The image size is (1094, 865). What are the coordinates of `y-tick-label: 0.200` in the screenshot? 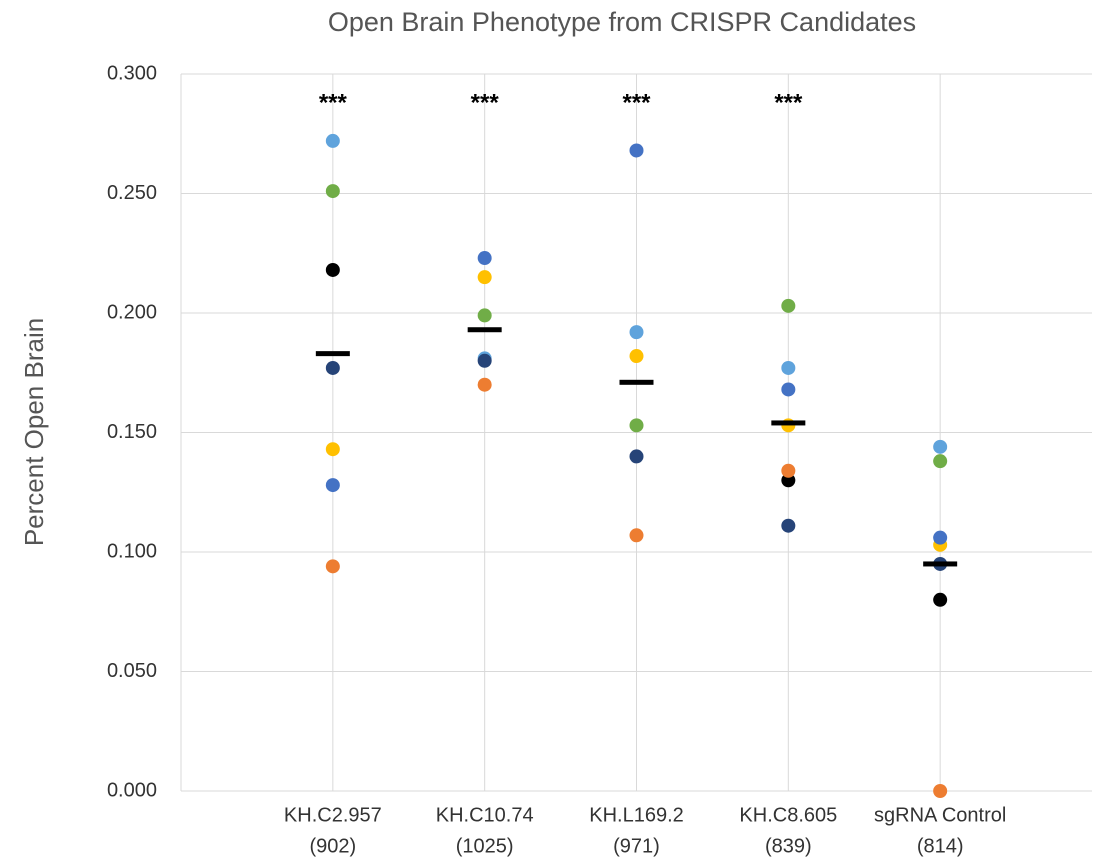 It's located at (132, 312).